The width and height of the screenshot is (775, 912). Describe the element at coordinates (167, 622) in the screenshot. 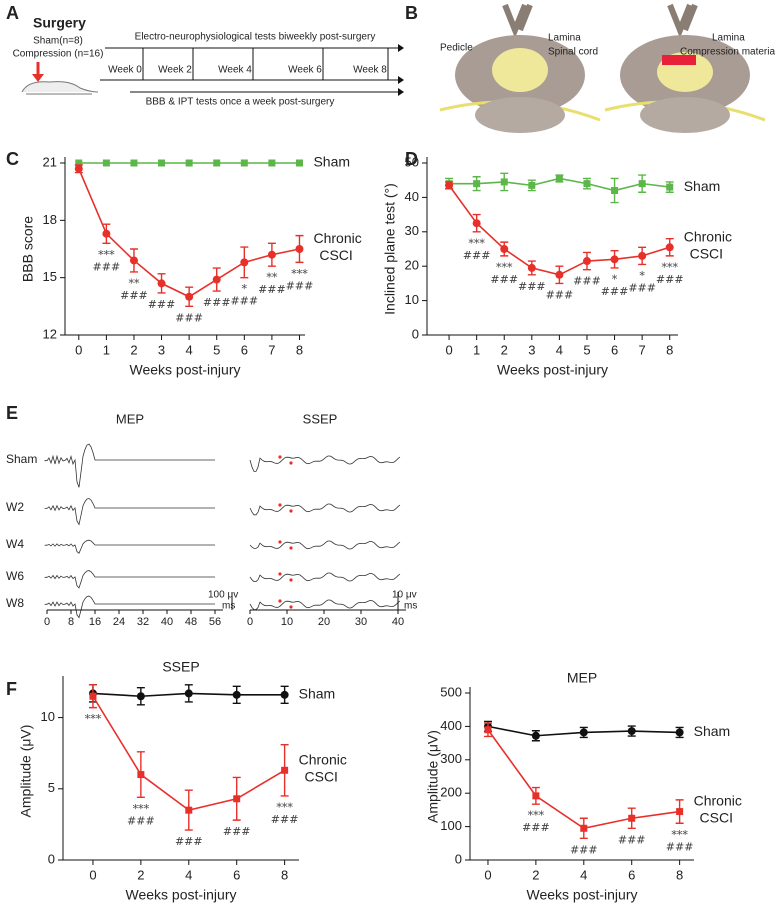

I see `e-tick-label: 40` at that location.